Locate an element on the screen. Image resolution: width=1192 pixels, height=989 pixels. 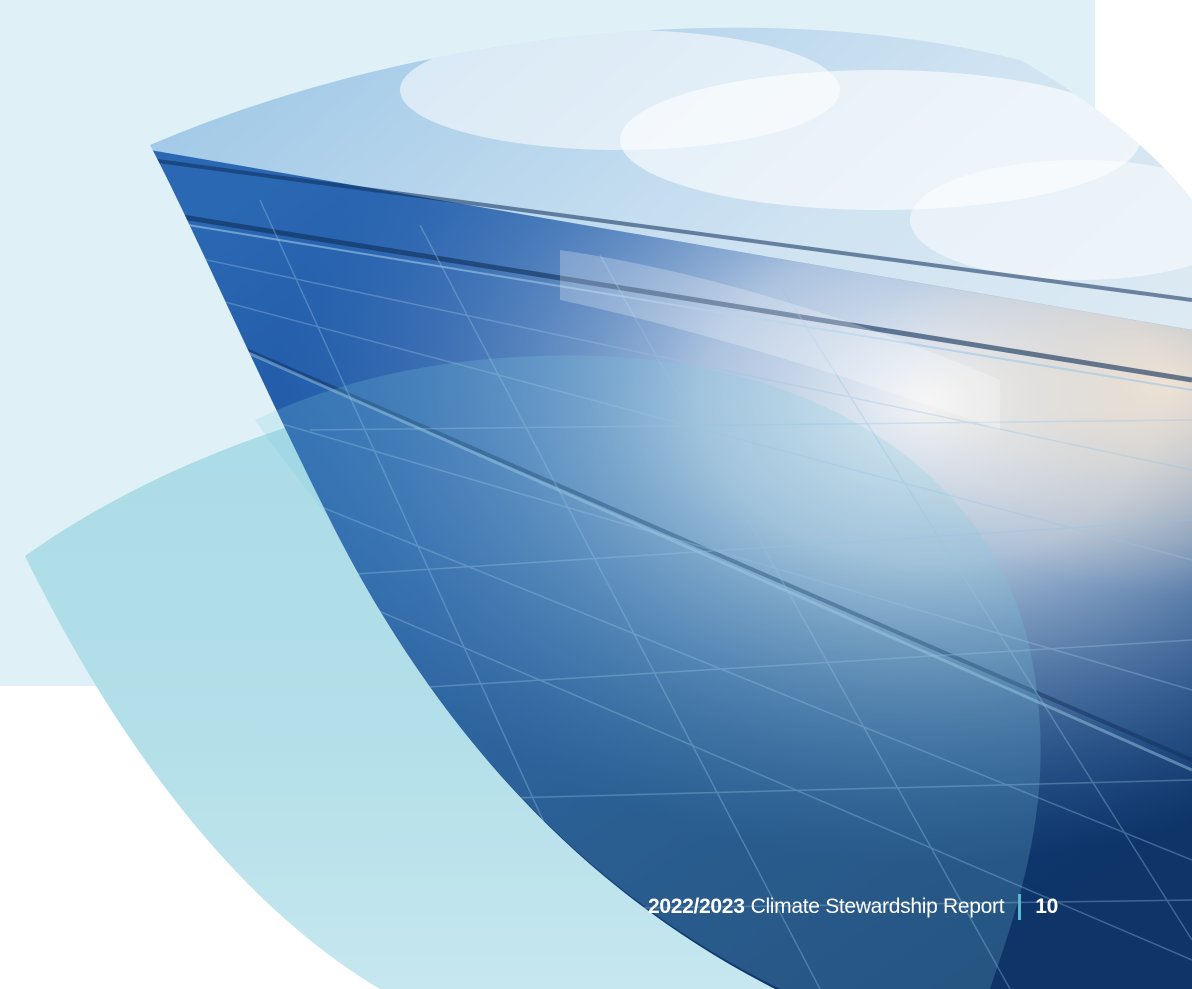
report-year: 2022/2023 is located at coordinates (696, 906).